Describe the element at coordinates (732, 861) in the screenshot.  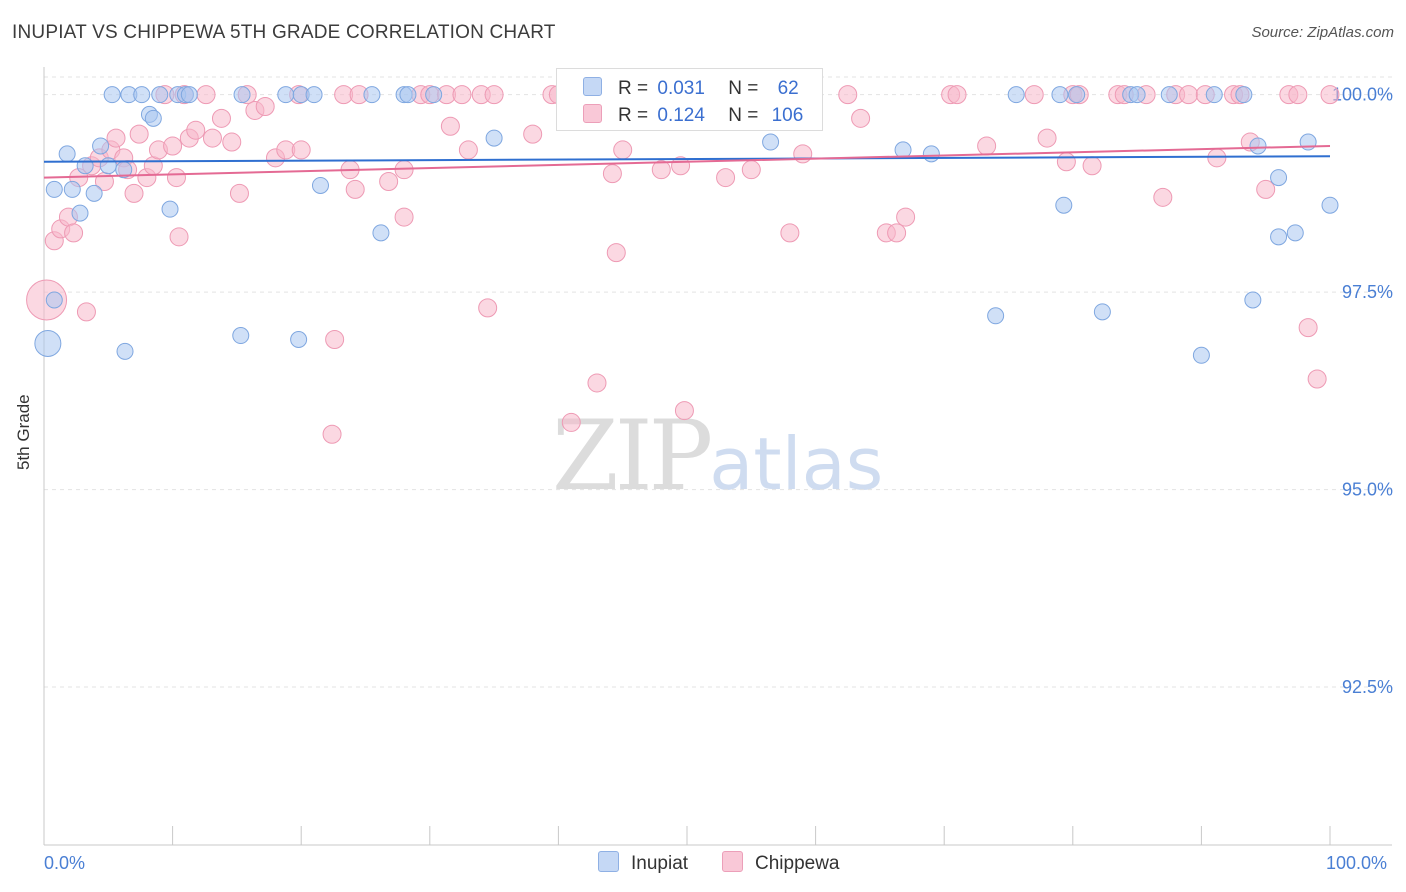
I see `chippewa-legend-swatch` at that location.